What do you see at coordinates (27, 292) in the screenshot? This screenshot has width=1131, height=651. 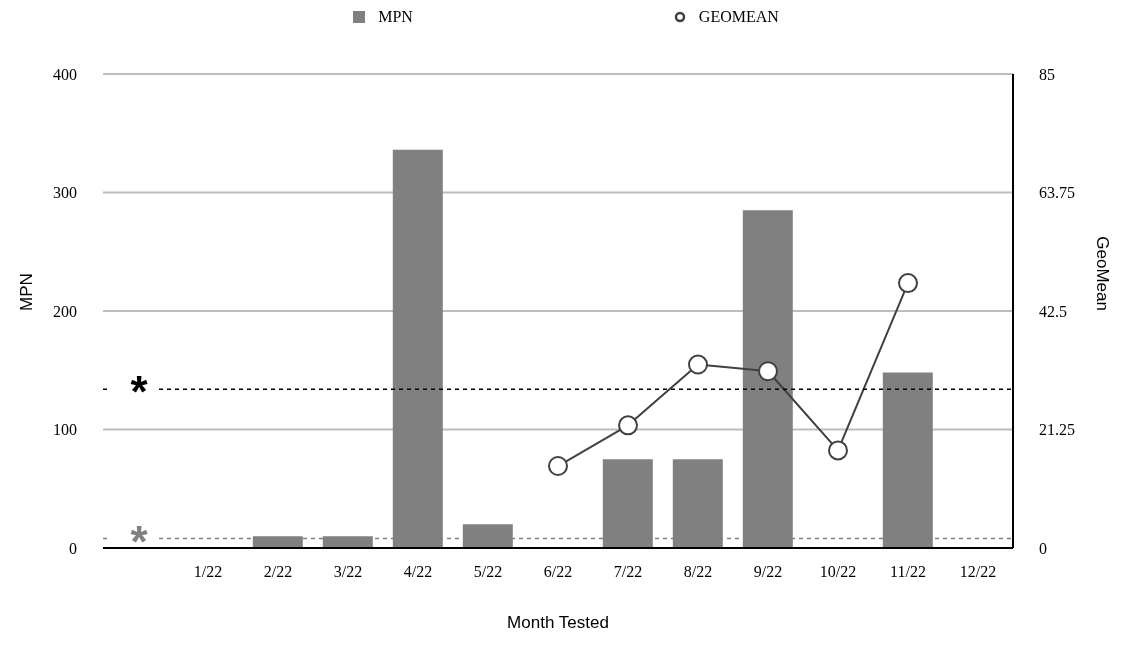 I see `y-axis-title: MPN` at bounding box center [27, 292].